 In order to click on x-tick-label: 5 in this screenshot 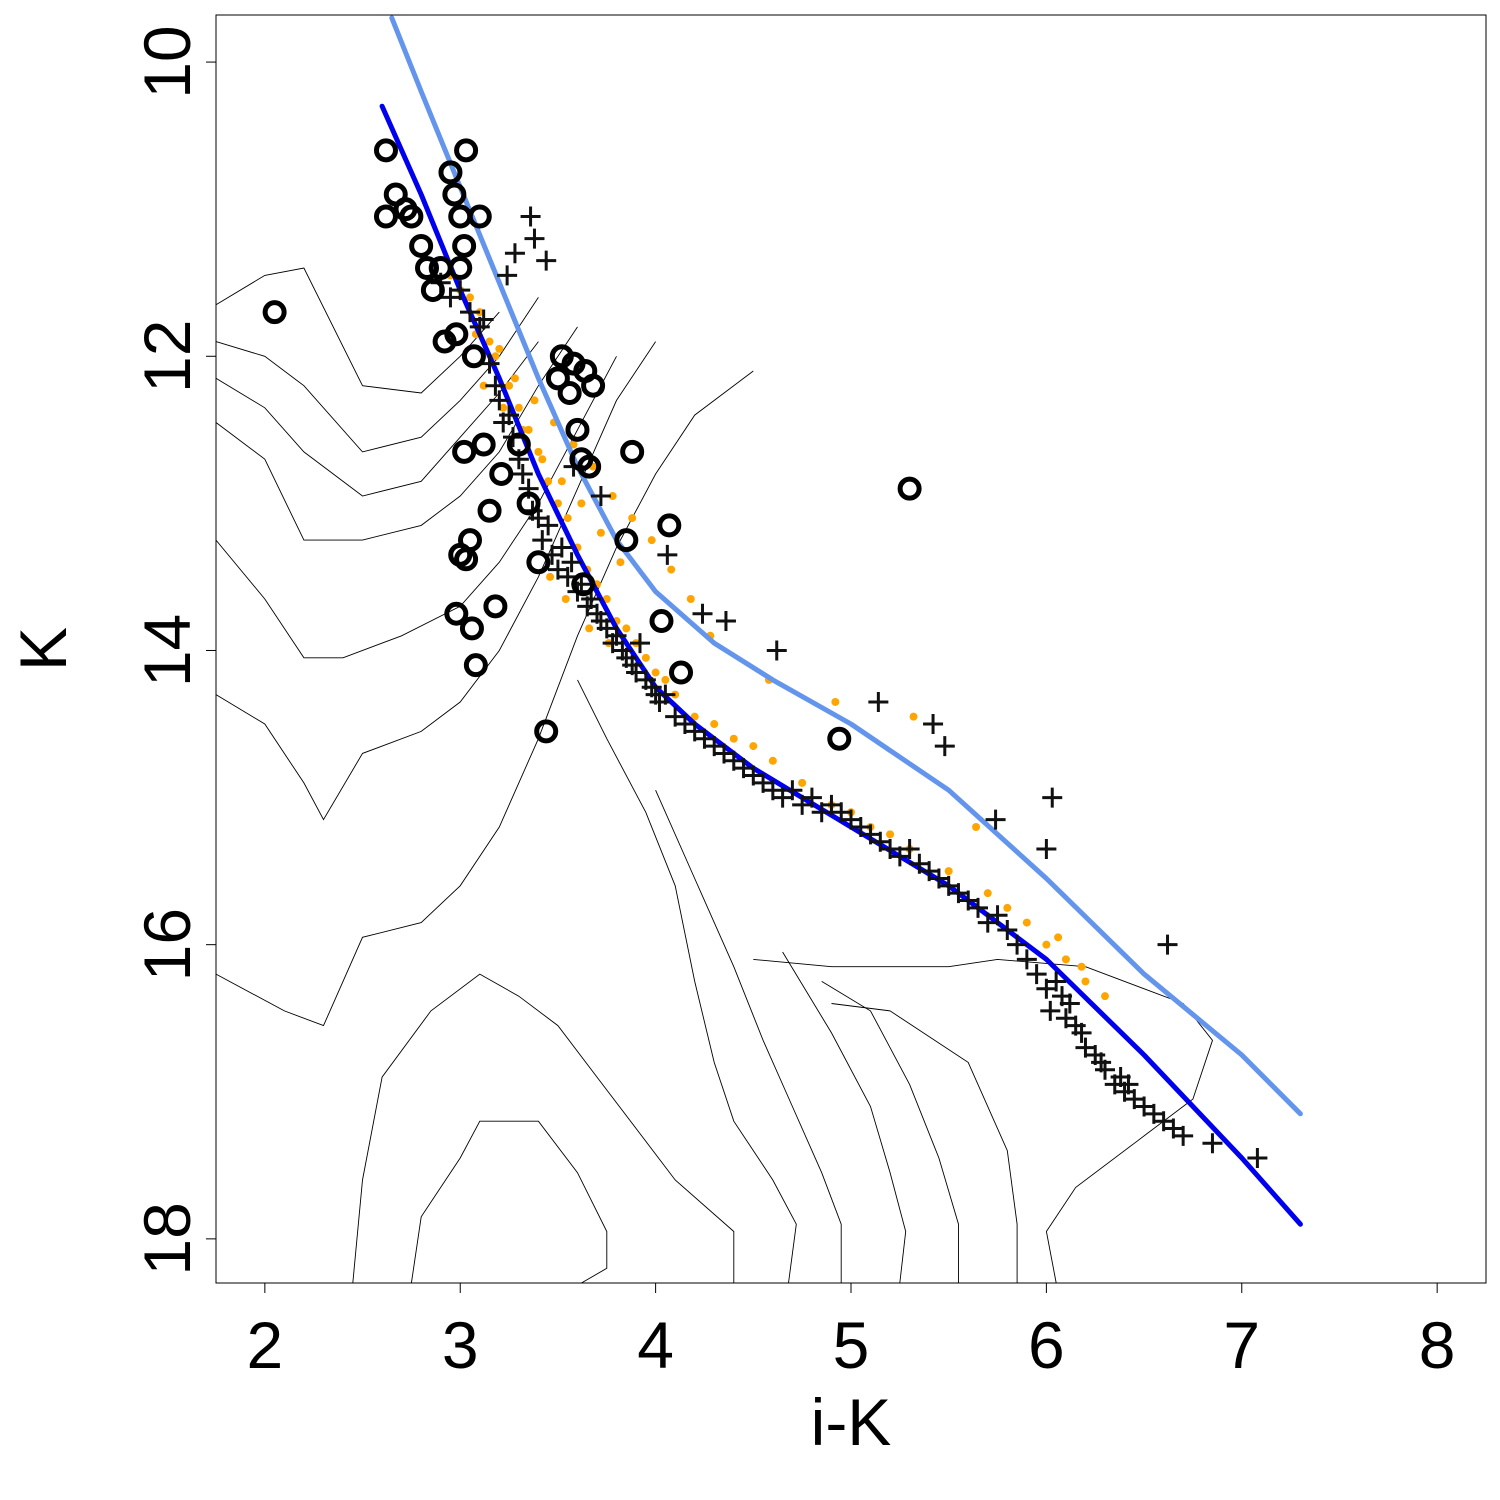, I will do `click(851, 1345)`.